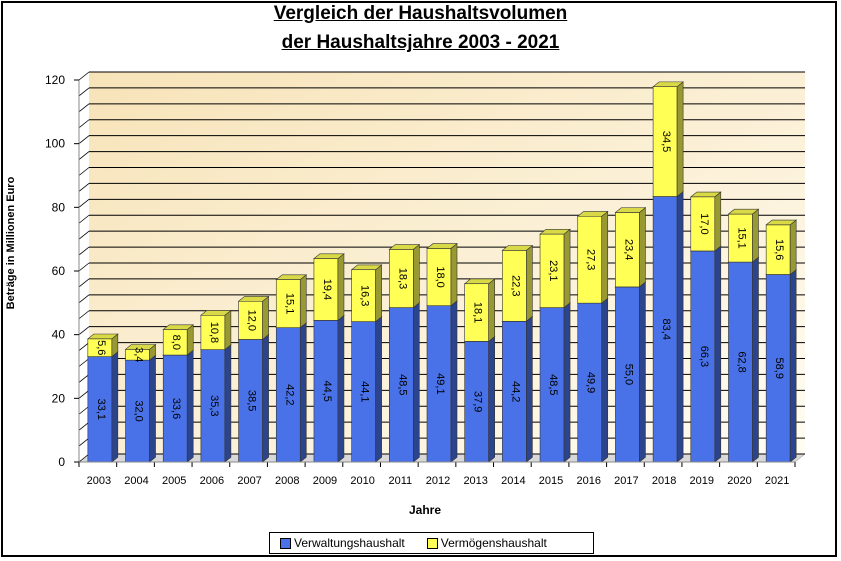  I want to click on data-label-verwaltungshaushalt: 33,6, so click(176, 408).